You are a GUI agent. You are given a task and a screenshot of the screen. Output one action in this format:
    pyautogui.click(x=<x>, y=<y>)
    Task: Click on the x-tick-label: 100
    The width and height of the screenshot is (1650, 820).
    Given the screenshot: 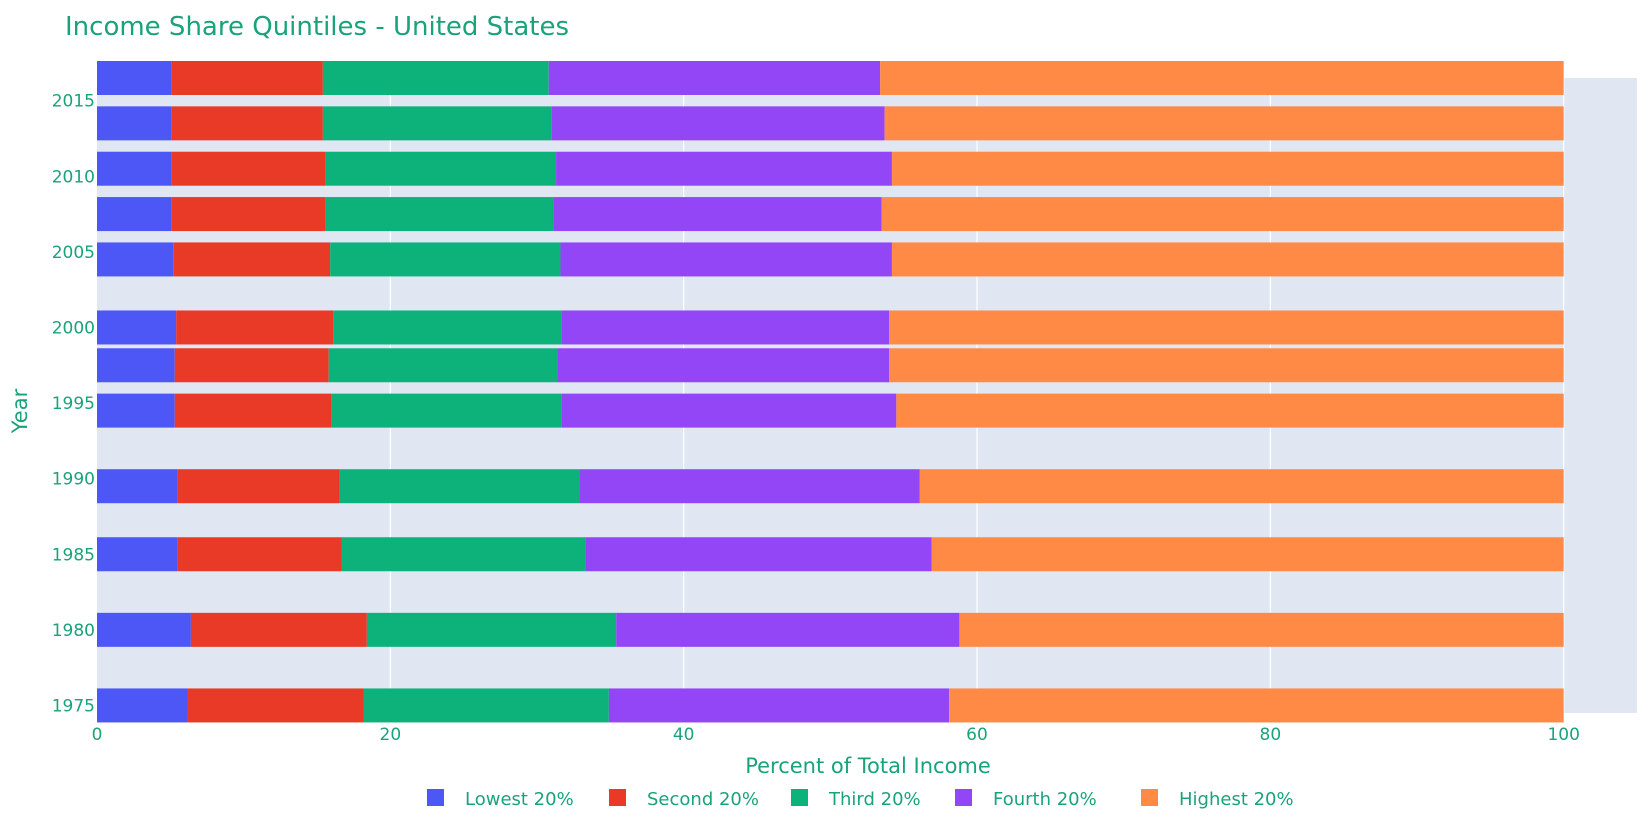 What is the action you would take?
    pyautogui.click(x=1563, y=735)
    